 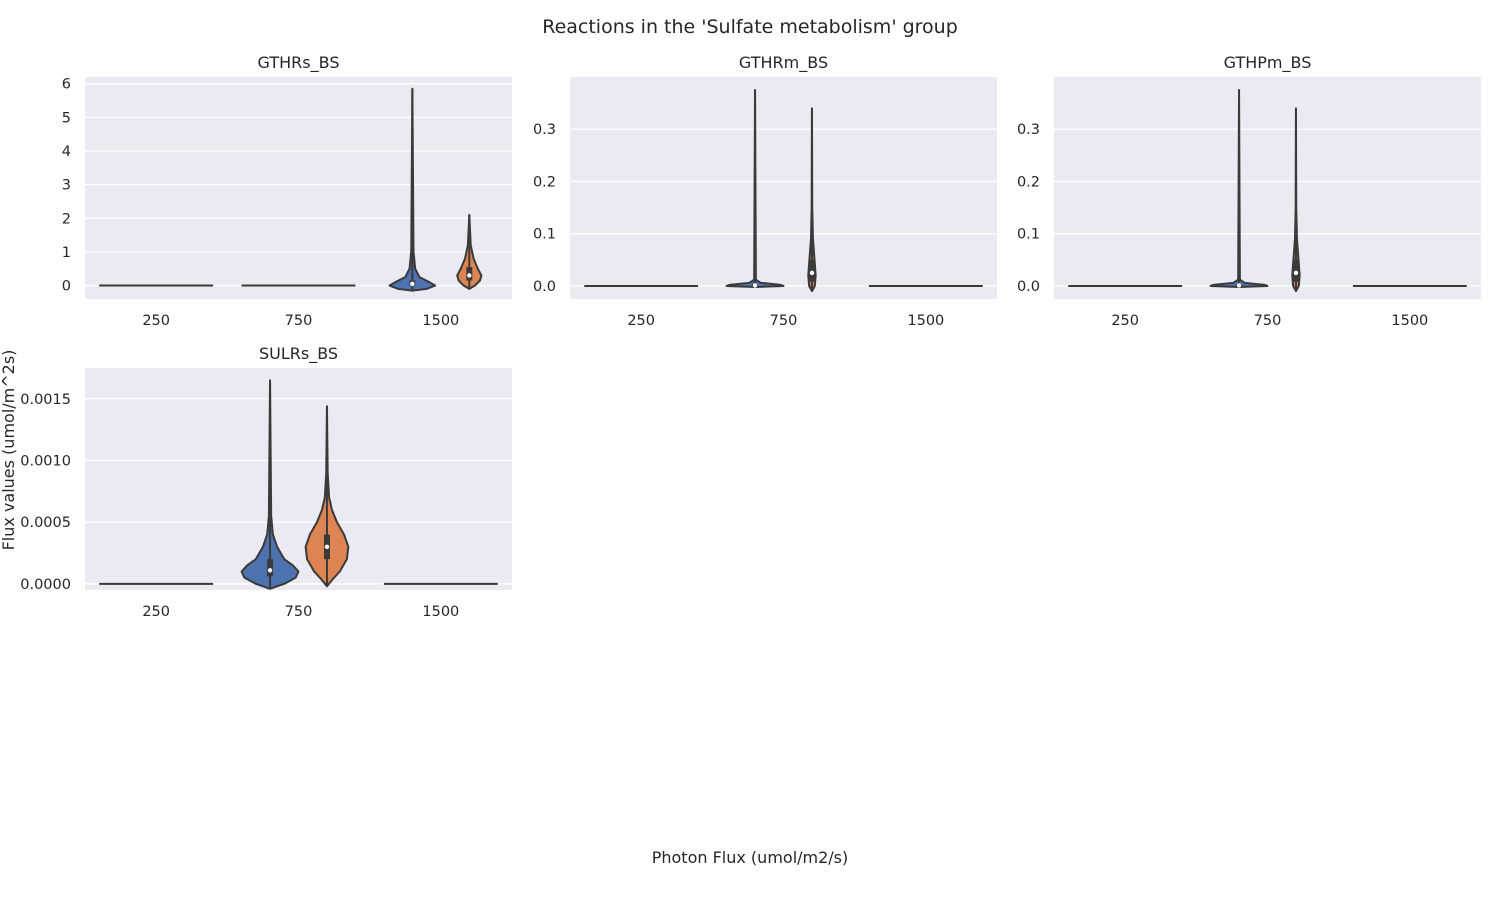 I want to click on y-tick-label: 6, so click(x=66, y=85).